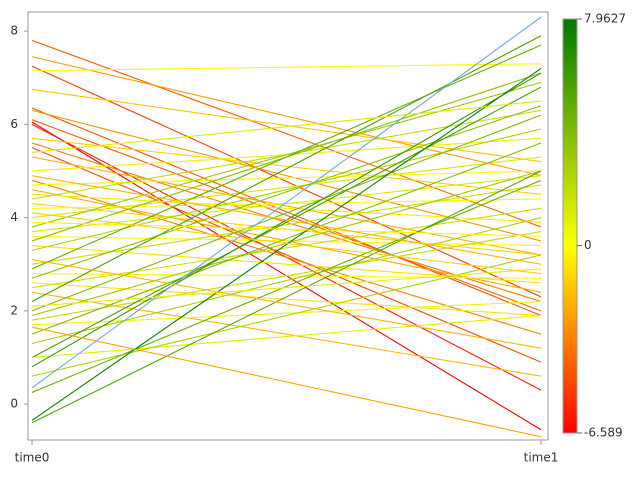 The width and height of the screenshot is (640, 480). I want to click on y-tick-label: 4, so click(14, 217).